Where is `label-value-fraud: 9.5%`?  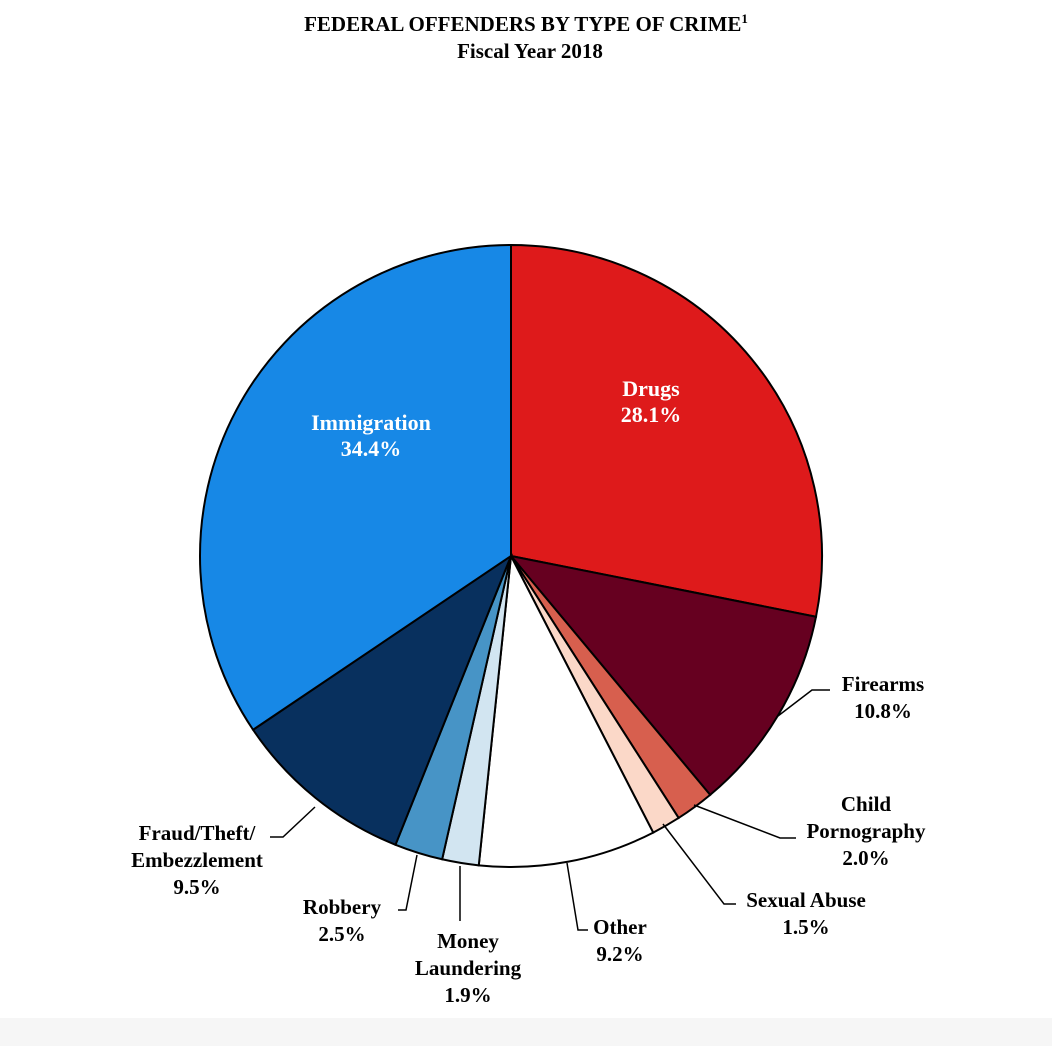
label-value-fraud: 9.5% is located at coordinates (196, 887).